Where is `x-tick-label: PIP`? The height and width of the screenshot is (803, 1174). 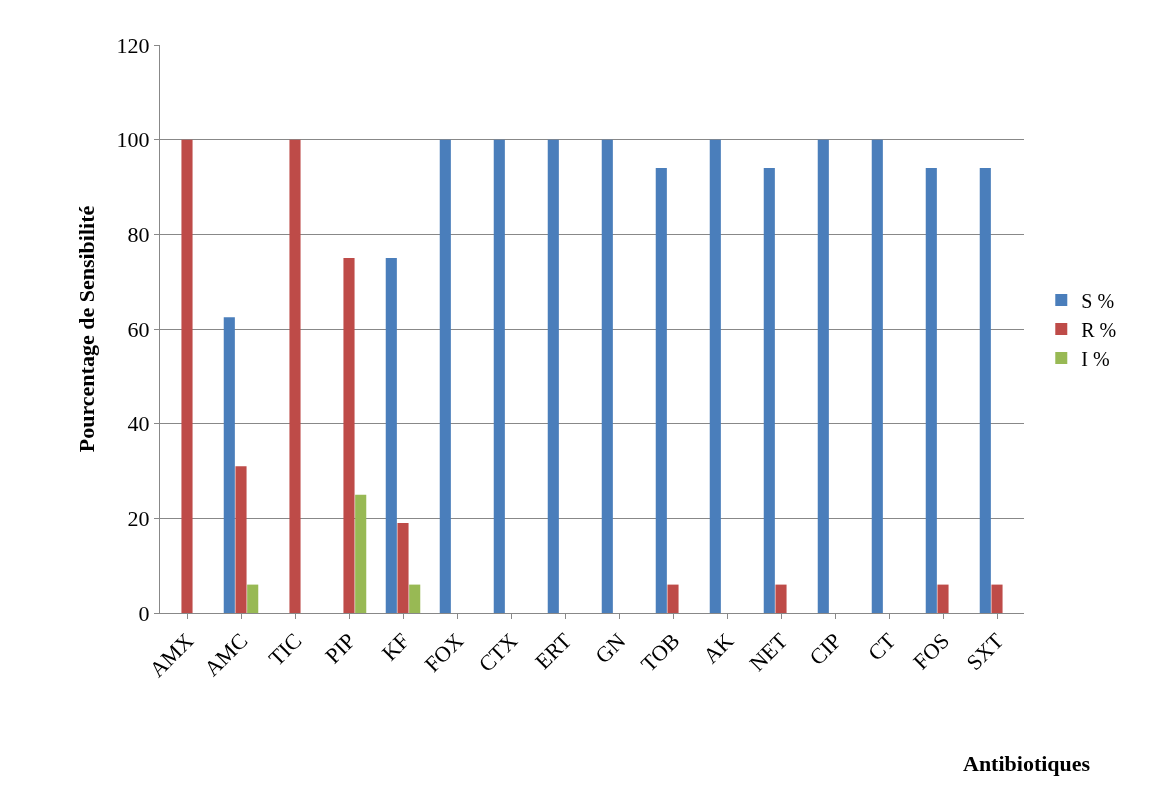
x-tick-label: PIP is located at coordinates (340, 648).